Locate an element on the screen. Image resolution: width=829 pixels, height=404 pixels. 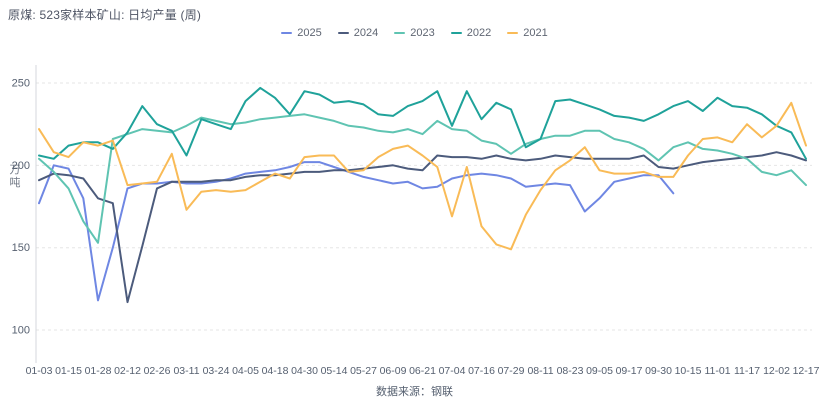
x-tick-label: 04-30 is located at coordinates (304, 371).